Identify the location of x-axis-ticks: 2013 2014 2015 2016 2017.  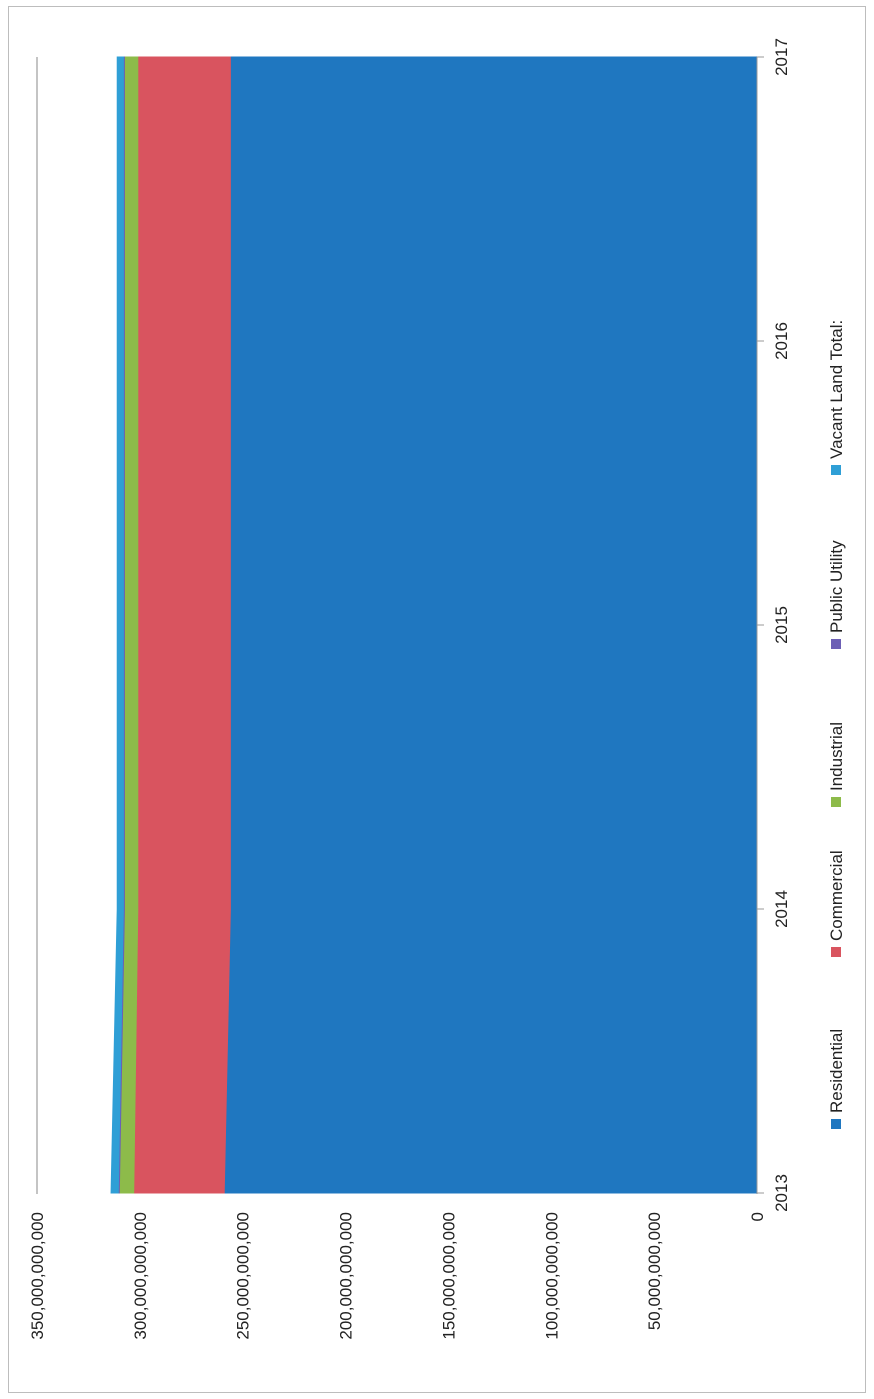
(774, 625).